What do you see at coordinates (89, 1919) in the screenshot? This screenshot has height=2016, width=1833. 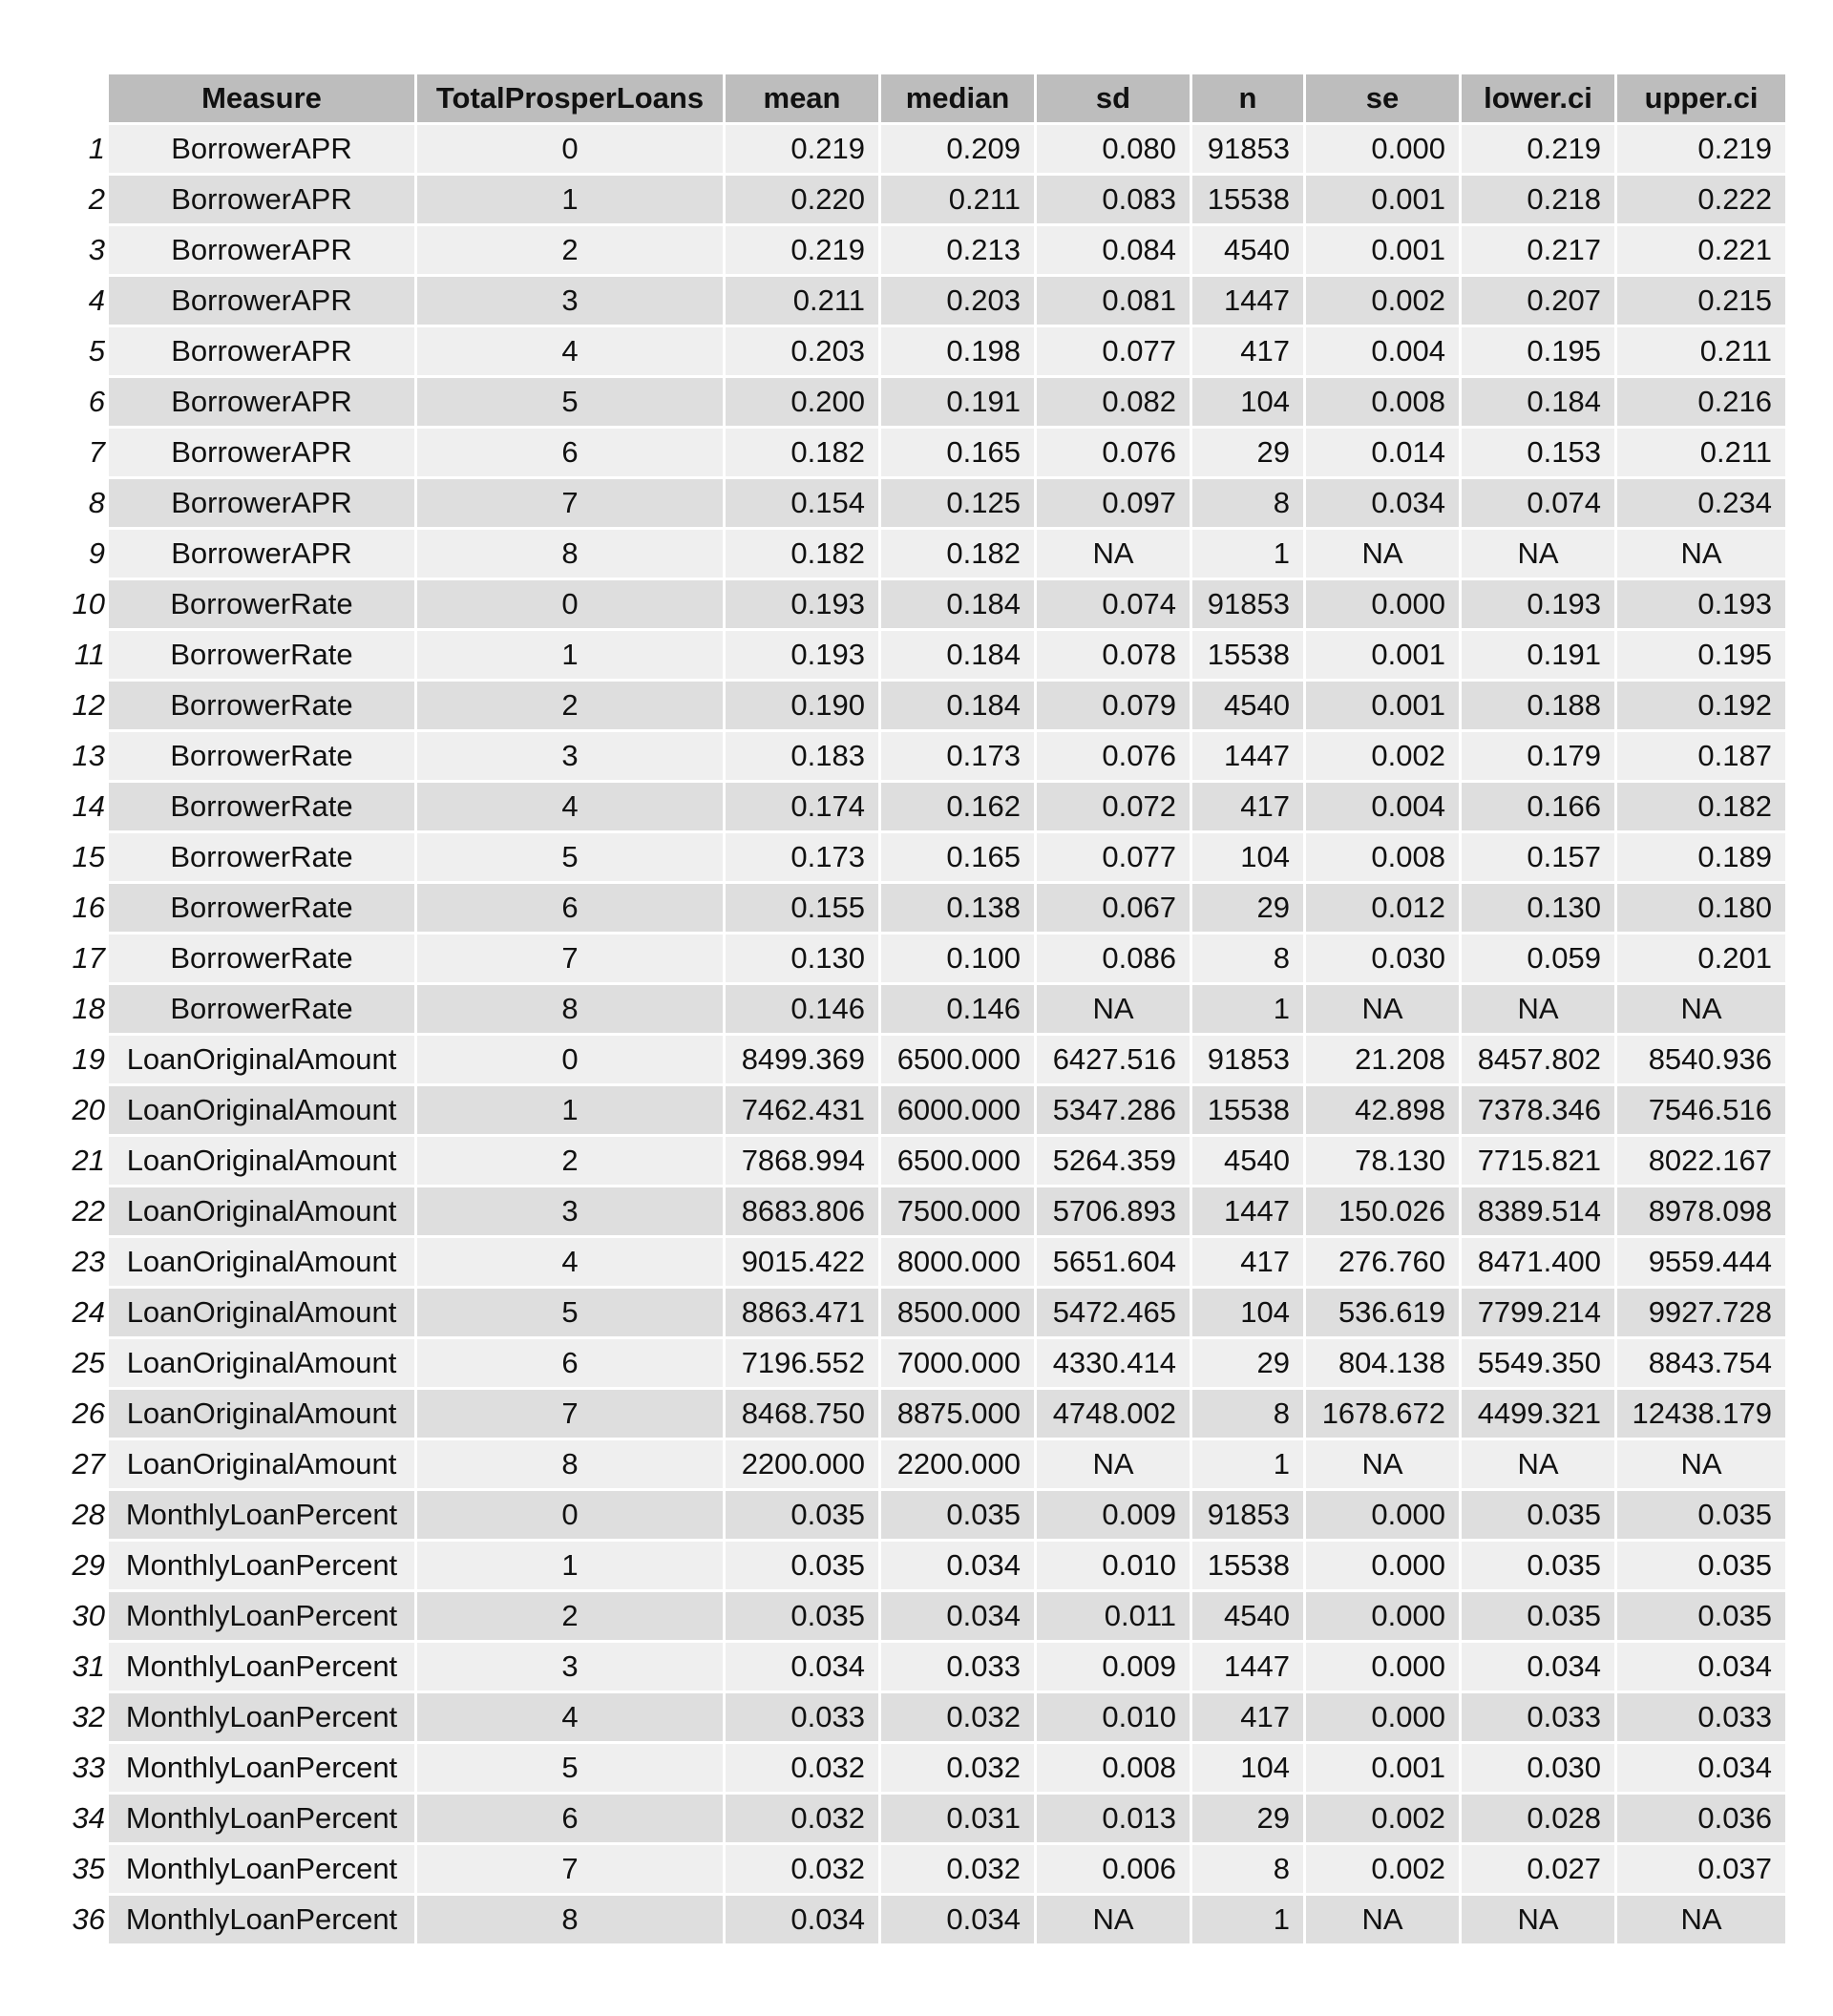 I see `row-number: 36` at bounding box center [89, 1919].